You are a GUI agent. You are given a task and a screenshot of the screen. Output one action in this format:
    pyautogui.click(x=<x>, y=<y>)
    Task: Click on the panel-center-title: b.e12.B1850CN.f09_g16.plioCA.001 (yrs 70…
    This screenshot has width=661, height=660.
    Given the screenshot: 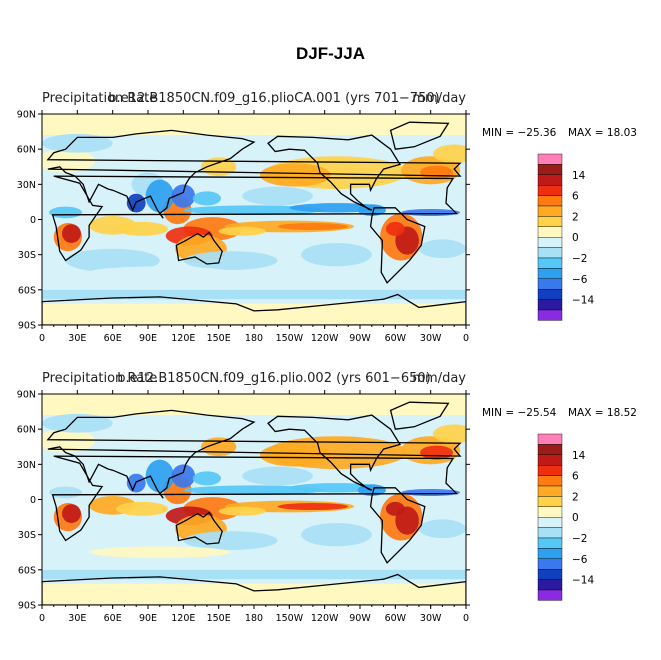 What is the action you would take?
    pyautogui.click(x=273, y=98)
    